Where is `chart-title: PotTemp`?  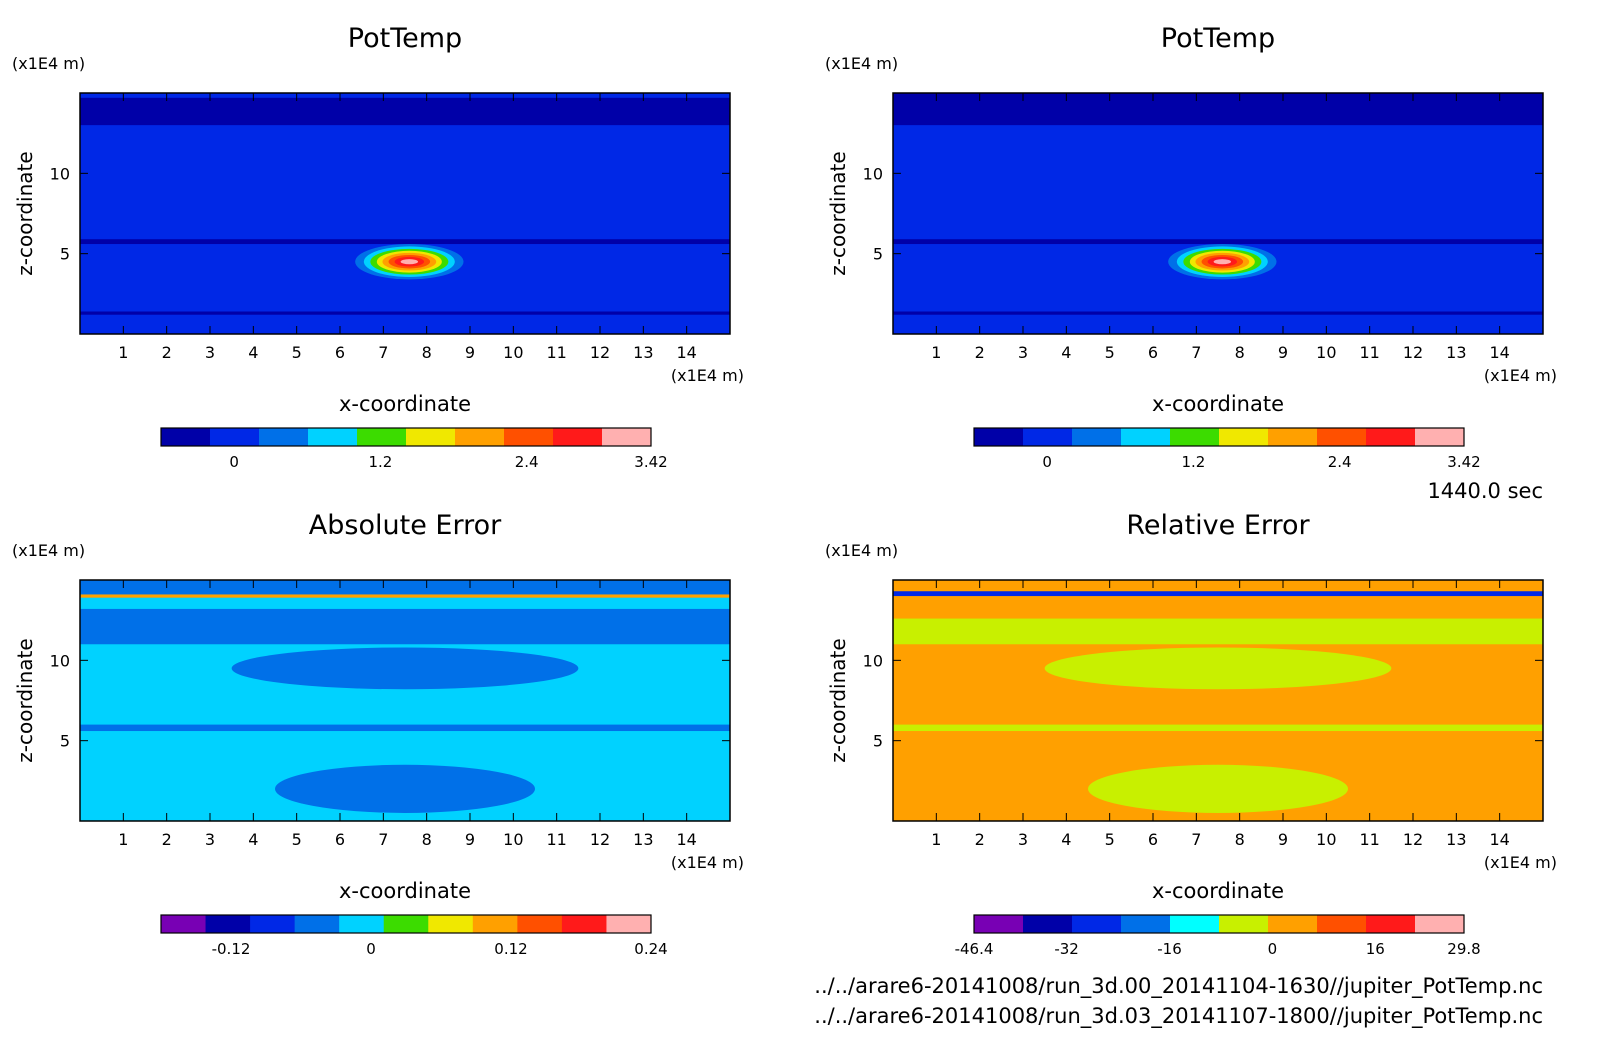 chart-title: PotTemp is located at coordinates (405, 38).